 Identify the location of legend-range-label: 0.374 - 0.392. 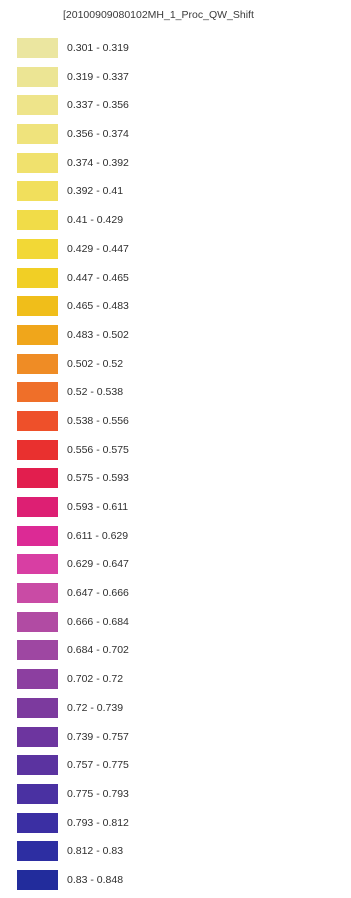
(98, 162).